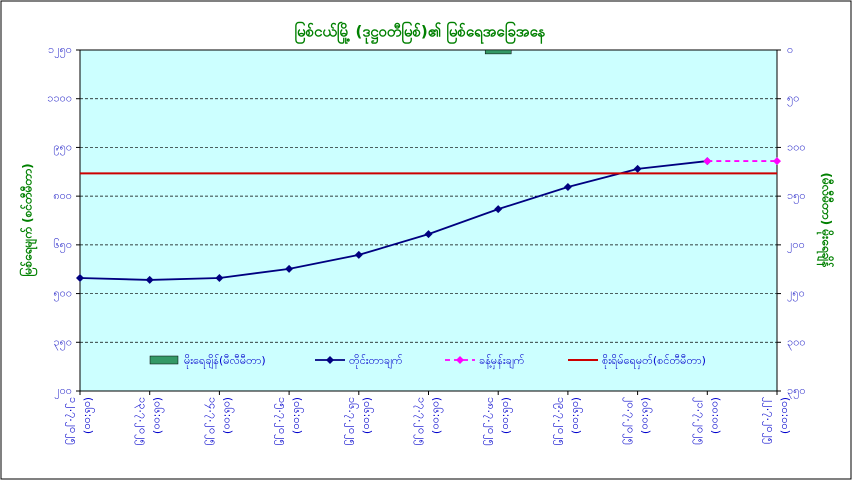 The image size is (853, 487). Describe the element at coordinates (164, 360) in the screenshot. I see `legend-swatch` at that location.